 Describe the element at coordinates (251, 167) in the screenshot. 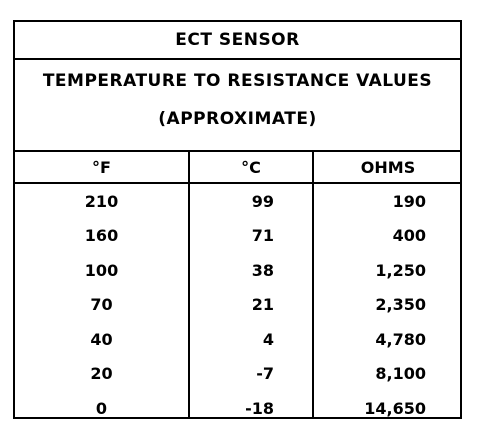

I see `column-header-celsius: °C` at that location.